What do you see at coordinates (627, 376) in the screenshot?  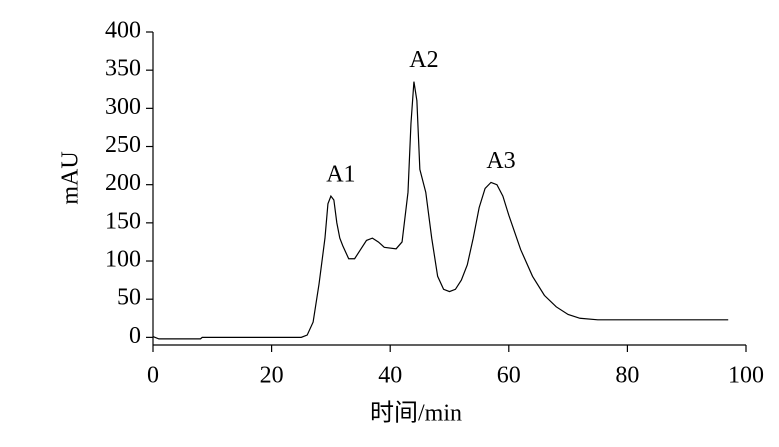 I see `x-tick-label: 80` at bounding box center [627, 376].